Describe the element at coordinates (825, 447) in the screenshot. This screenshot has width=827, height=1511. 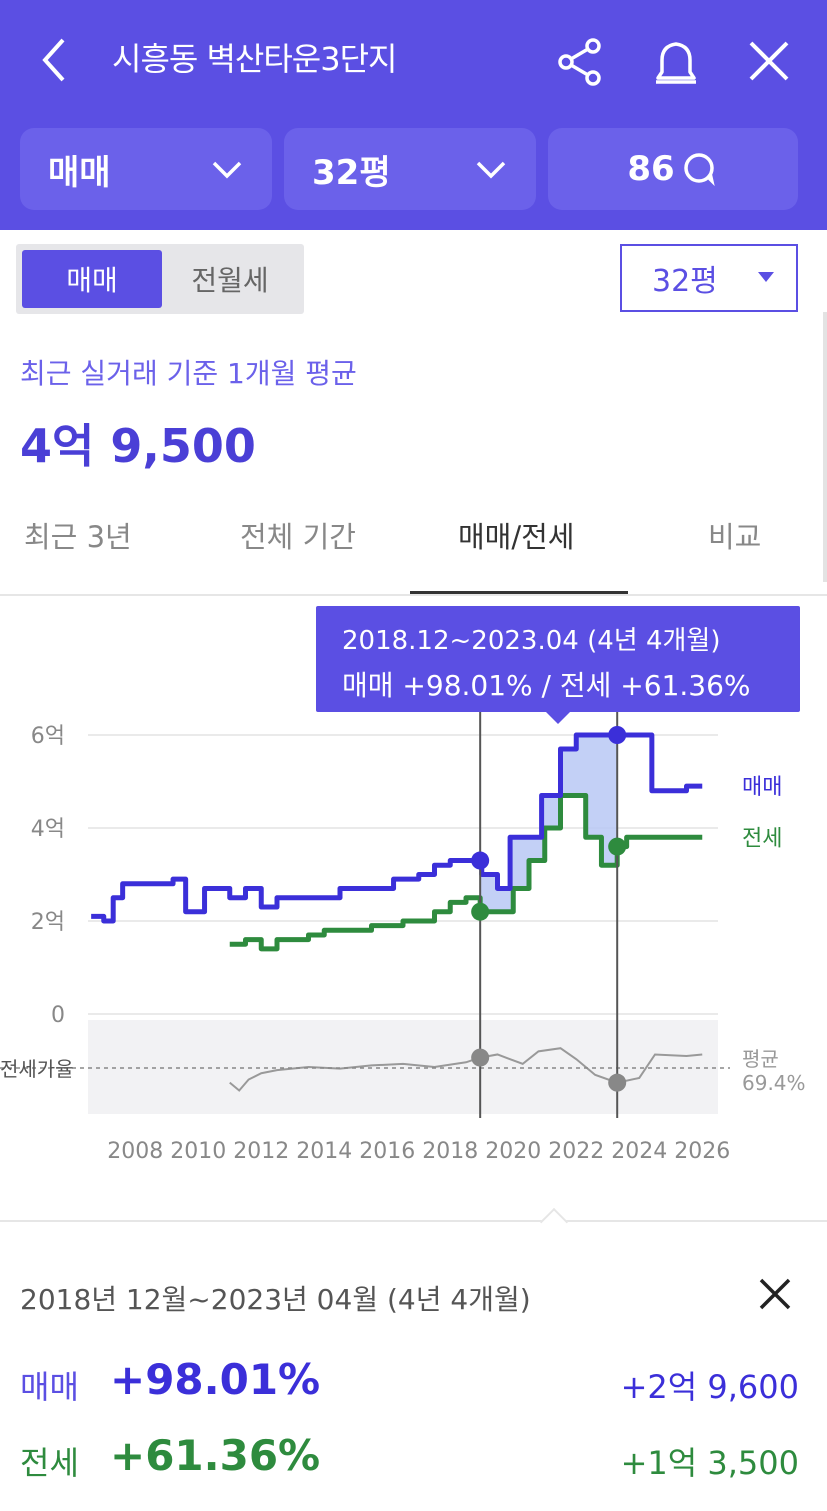
I see `scrollbar` at that location.